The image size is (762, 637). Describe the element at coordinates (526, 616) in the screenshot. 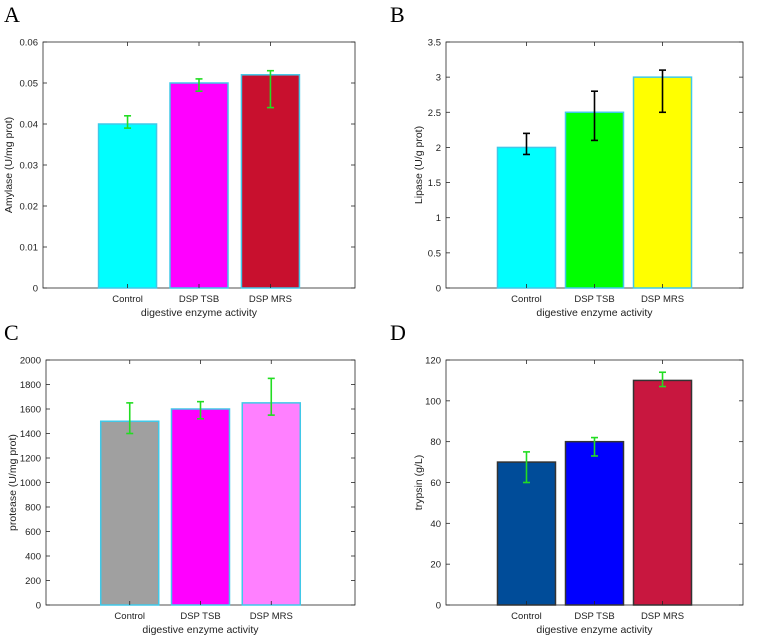

I see `panel-d-xtick-label: Control` at that location.